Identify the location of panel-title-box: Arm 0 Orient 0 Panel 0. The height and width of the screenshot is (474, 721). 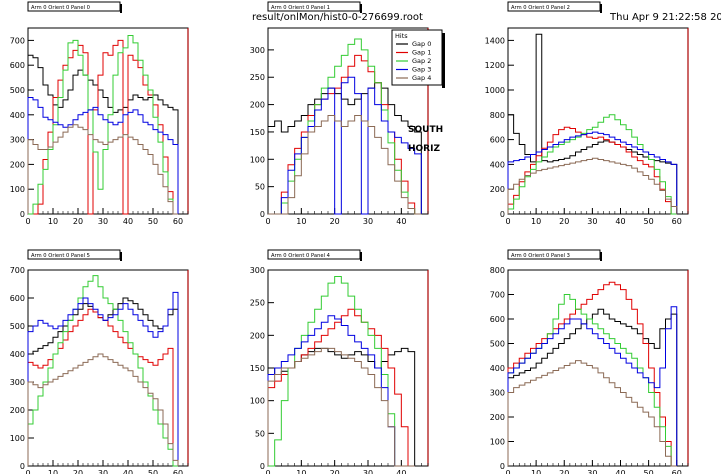
(74, 7).